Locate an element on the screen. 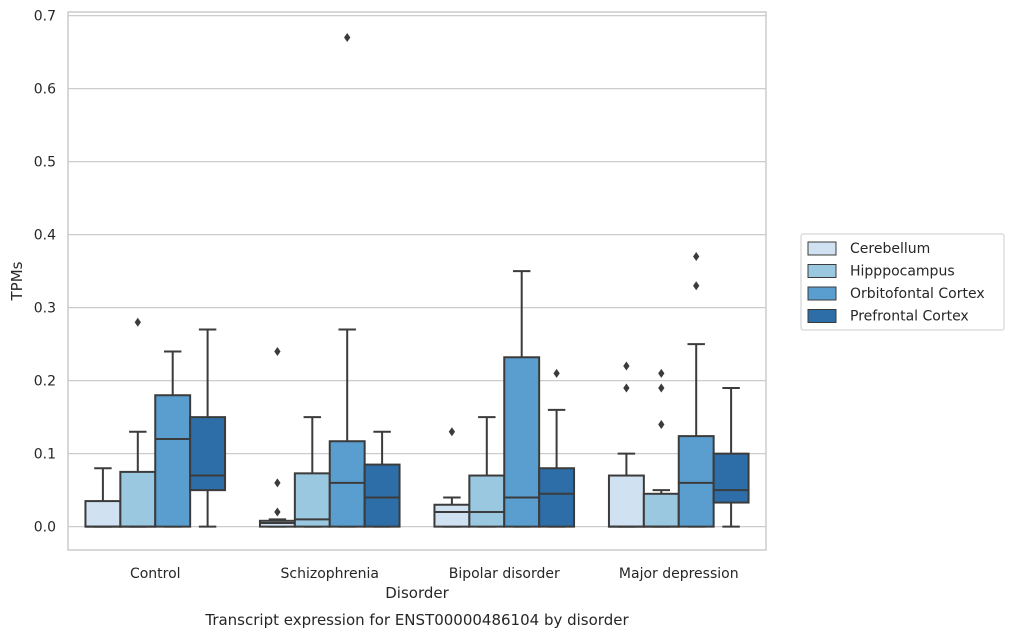  y-axis-ticks: 0.0 0.1 0.2 0.3 0.4 0.5 0.6 0.7 is located at coordinates (45, 272).